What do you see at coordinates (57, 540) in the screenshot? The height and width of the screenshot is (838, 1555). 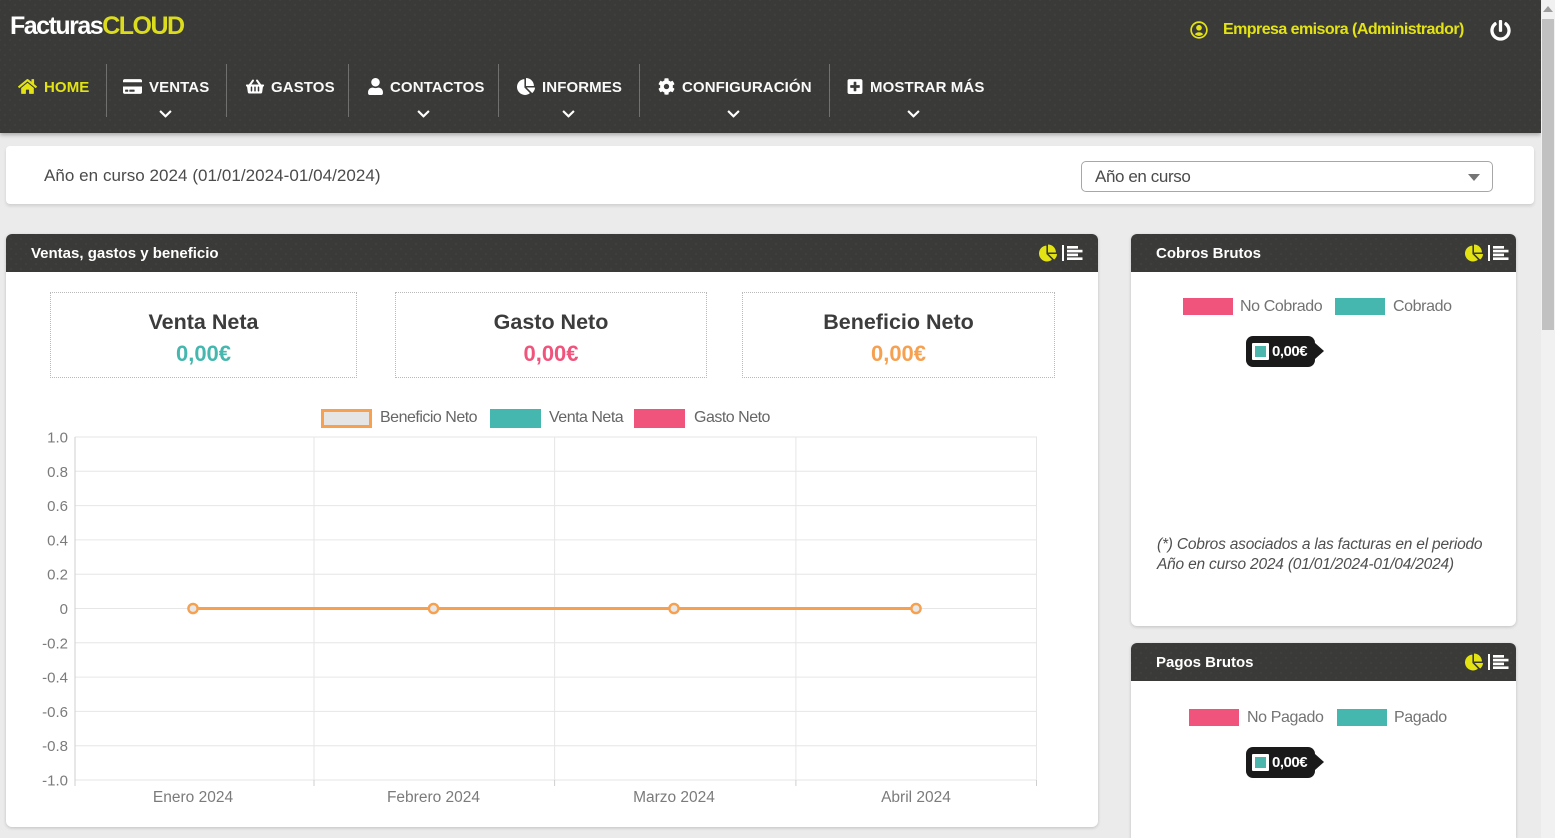 I see `svg-text: 0.4` at bounding box center [57, 540].